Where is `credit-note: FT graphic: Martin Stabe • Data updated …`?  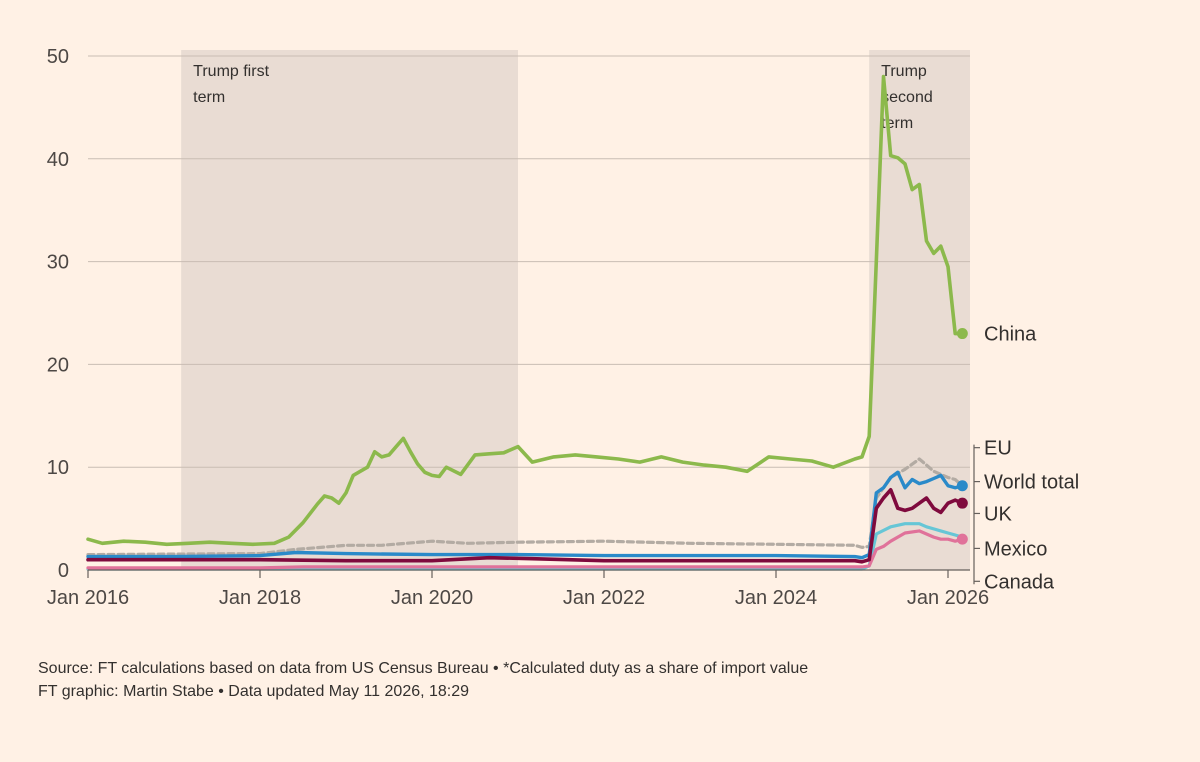
credit-note: FT graphic: Martin Stabe • Data updated … is located at coordinates (254, 691).